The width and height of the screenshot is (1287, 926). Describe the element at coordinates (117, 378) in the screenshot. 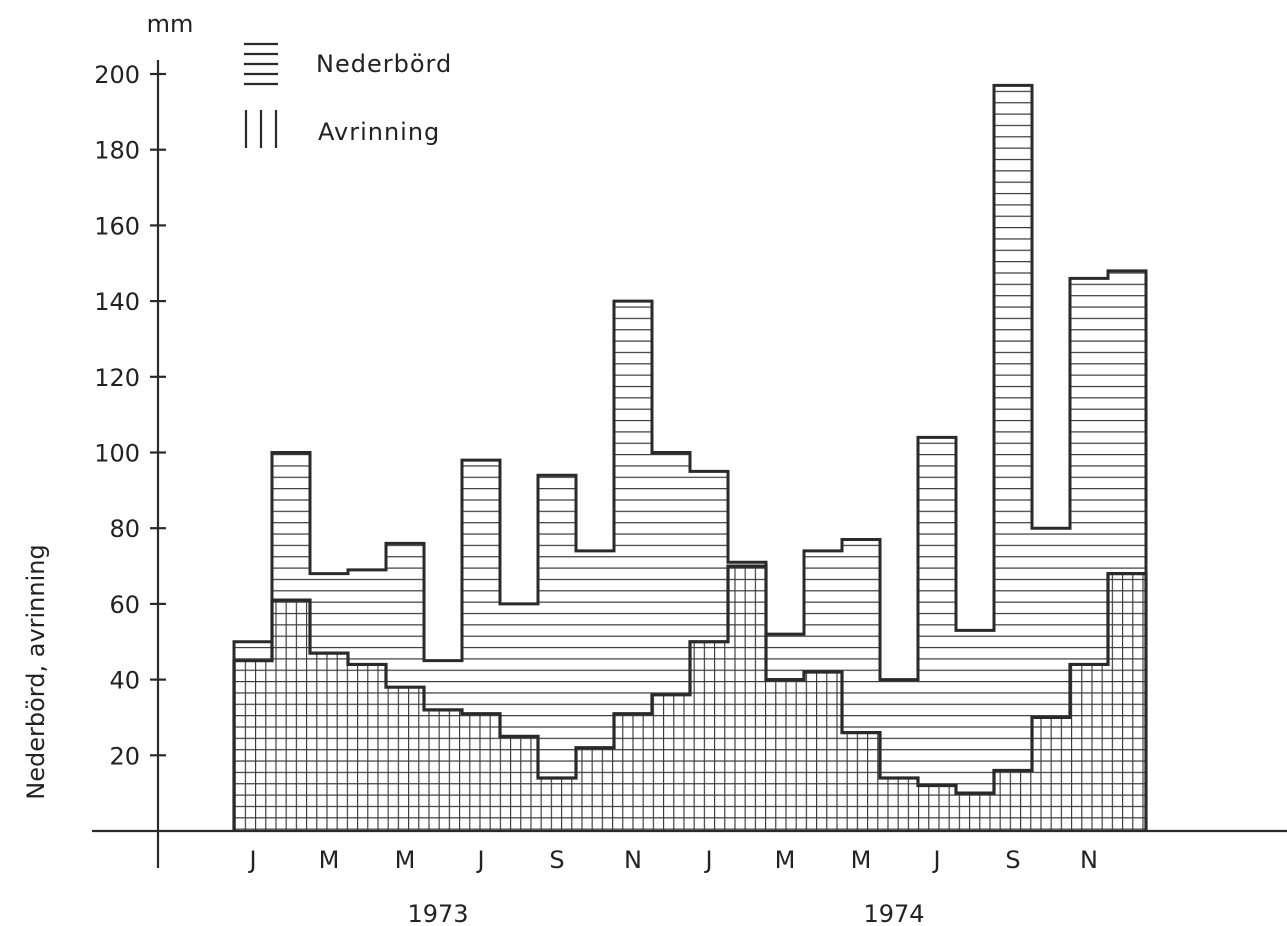

I see `y-tick-label: 120` at that location.